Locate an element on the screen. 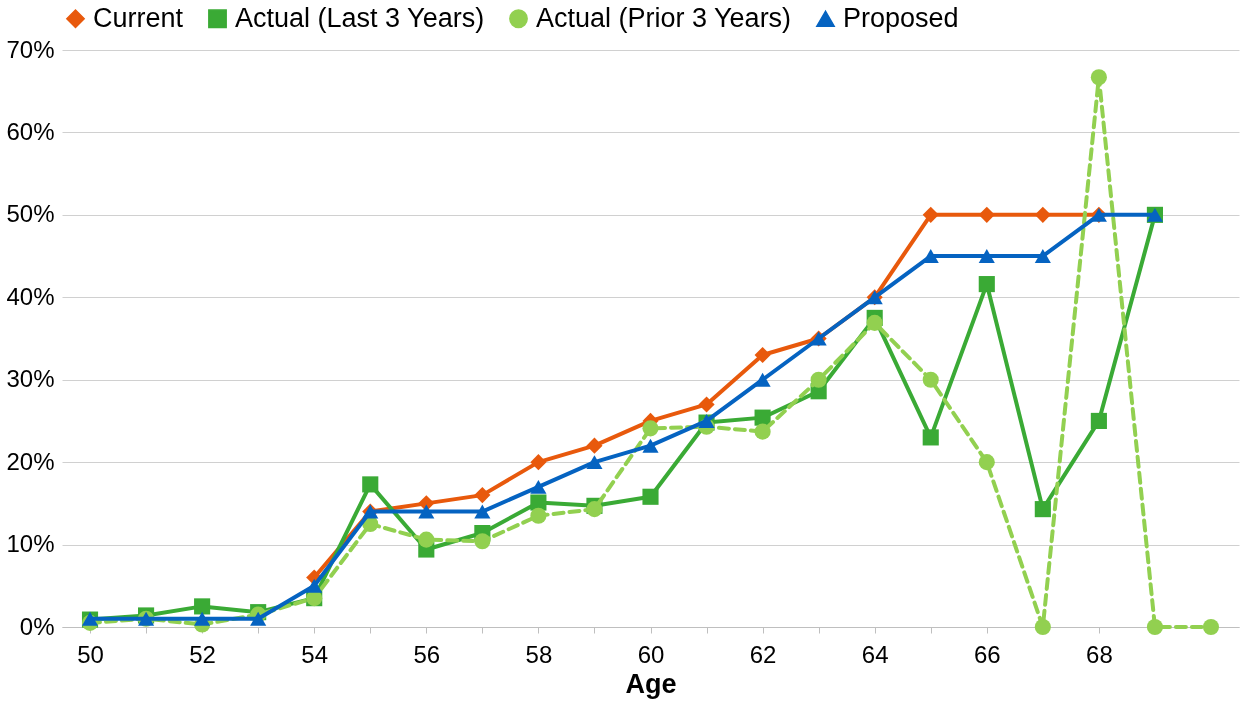  y-tick-label: 50% is located at coordinates (30, 214).